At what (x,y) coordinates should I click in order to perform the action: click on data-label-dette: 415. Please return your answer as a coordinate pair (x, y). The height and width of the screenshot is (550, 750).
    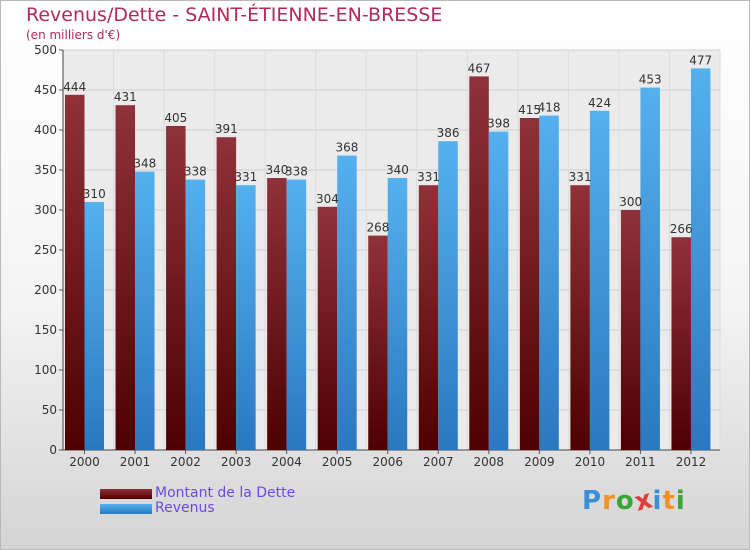
    Looking at the image, I should click on (529, 110).